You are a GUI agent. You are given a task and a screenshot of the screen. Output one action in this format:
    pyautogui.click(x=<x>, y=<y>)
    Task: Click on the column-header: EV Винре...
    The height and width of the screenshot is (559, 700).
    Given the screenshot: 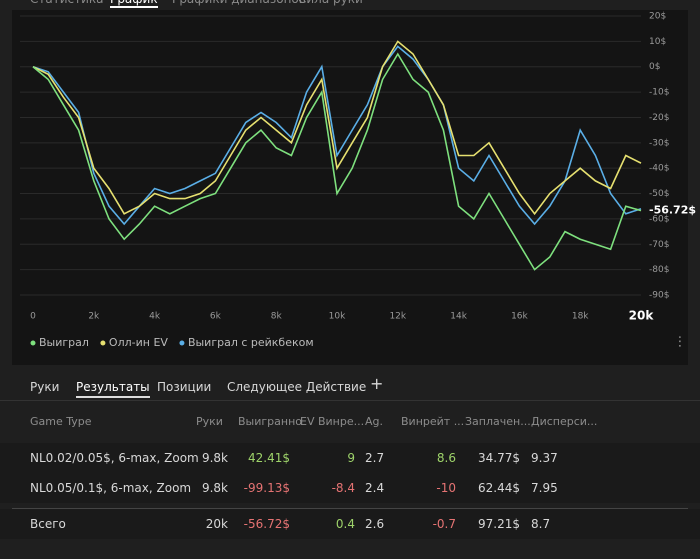 What is the action you would take?
    pyautogui.click(x=332, y=421)
    